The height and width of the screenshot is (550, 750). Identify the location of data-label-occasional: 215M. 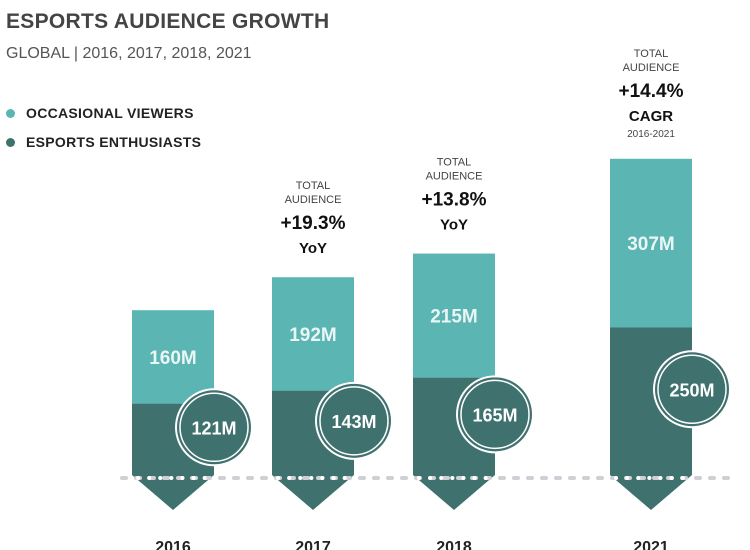
(454, 317).